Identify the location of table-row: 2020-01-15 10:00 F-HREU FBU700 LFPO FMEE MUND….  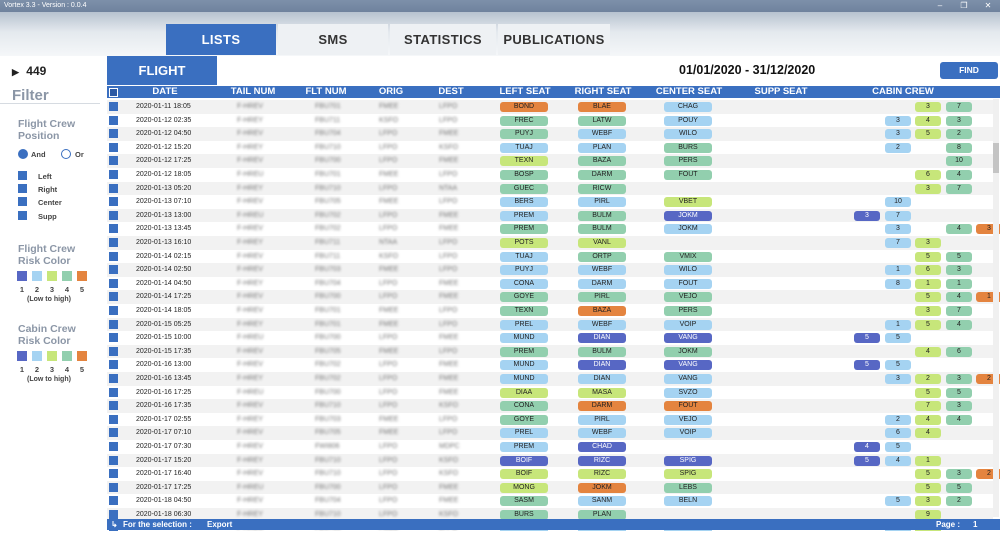
(550, 338).